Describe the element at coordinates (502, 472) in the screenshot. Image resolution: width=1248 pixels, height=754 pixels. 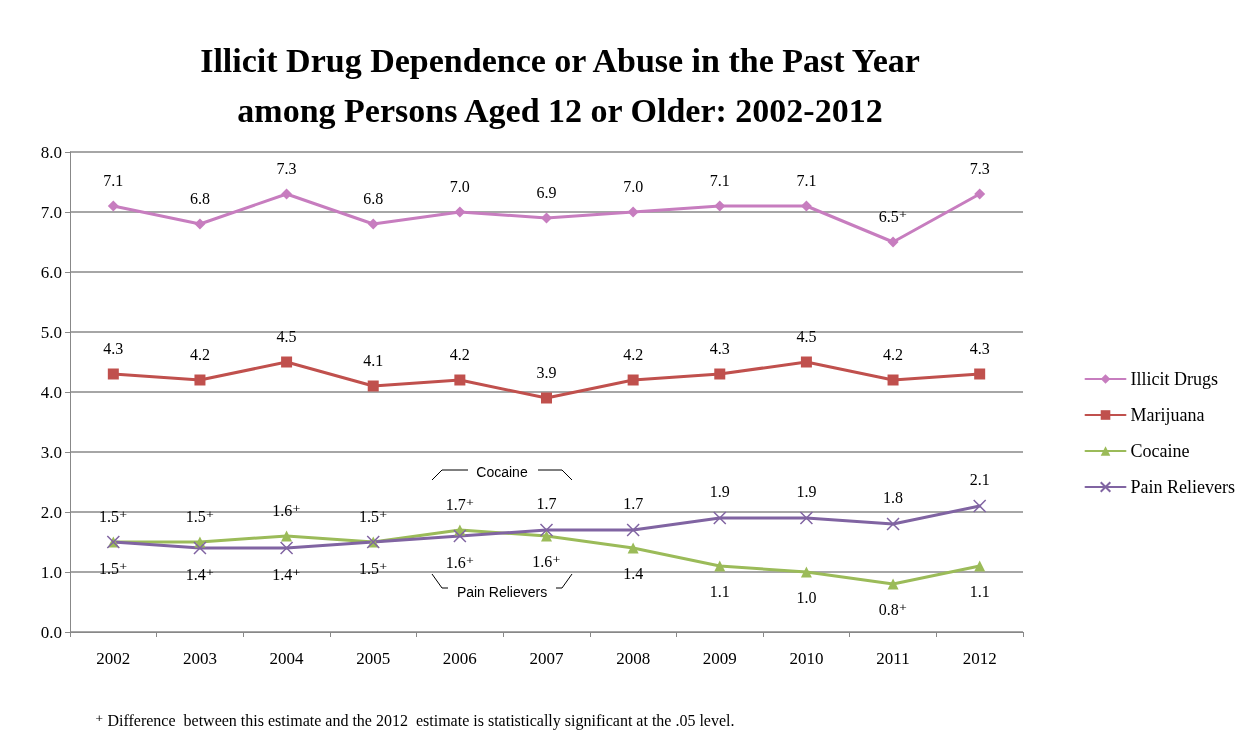
I see `annotation: Cocaine` at that location.